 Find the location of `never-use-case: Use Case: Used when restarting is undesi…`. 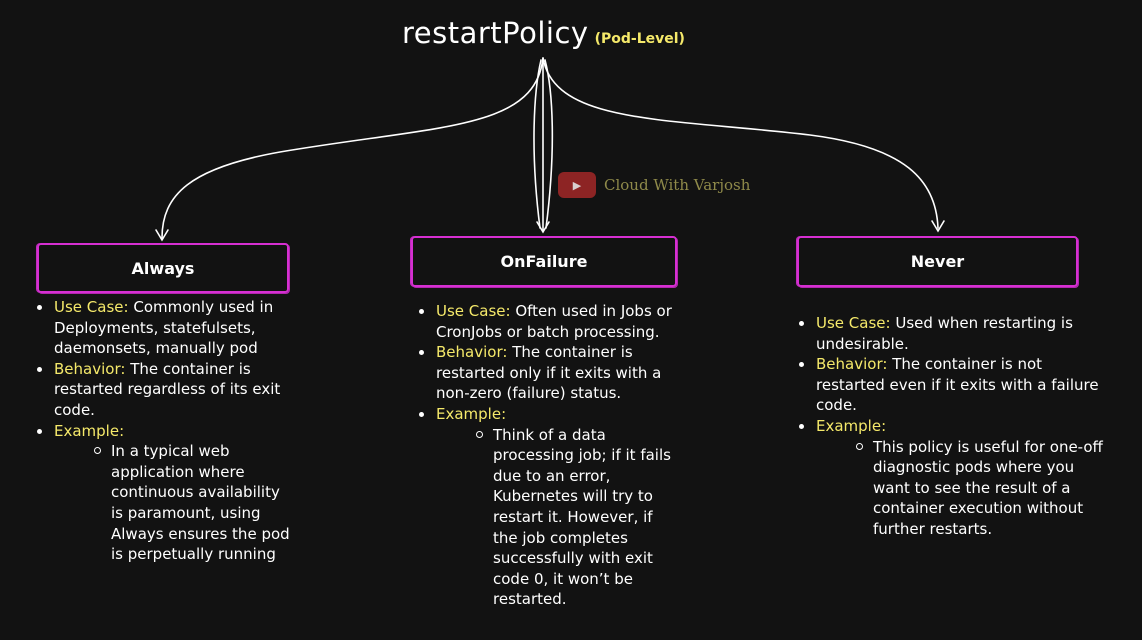

never-use-case: Use Case: Used when restarting is undesi… is located at coordinates (952, 333).